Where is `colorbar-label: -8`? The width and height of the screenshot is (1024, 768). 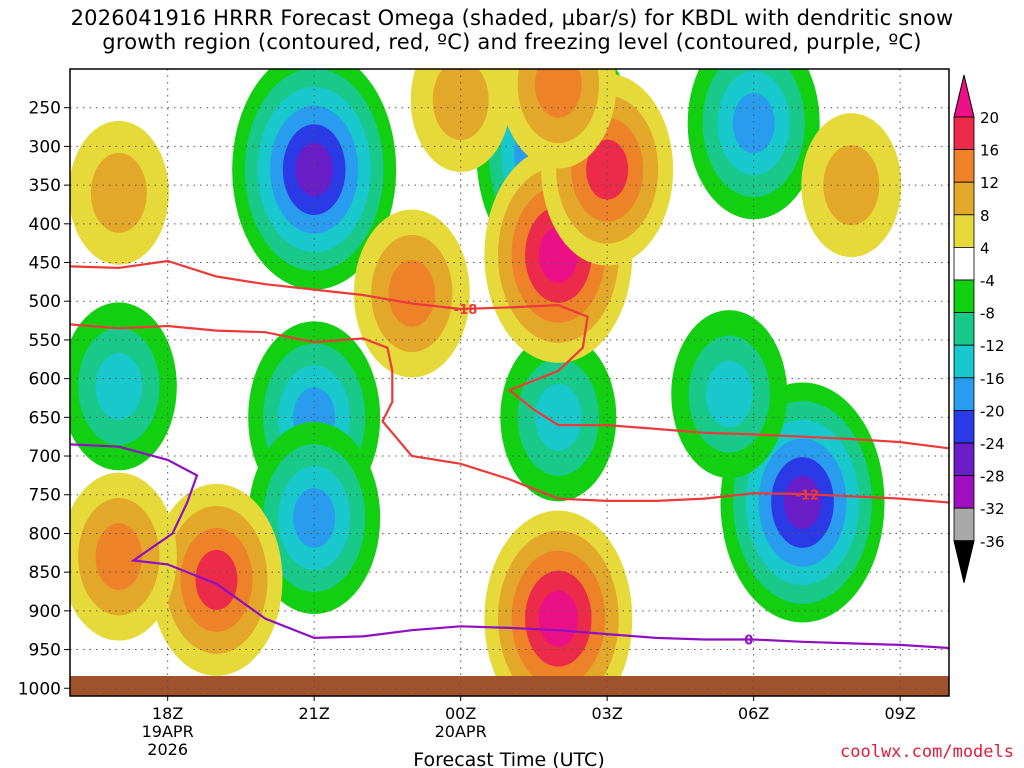 colorbar-label: -8 is located at coordinates (987, 314).